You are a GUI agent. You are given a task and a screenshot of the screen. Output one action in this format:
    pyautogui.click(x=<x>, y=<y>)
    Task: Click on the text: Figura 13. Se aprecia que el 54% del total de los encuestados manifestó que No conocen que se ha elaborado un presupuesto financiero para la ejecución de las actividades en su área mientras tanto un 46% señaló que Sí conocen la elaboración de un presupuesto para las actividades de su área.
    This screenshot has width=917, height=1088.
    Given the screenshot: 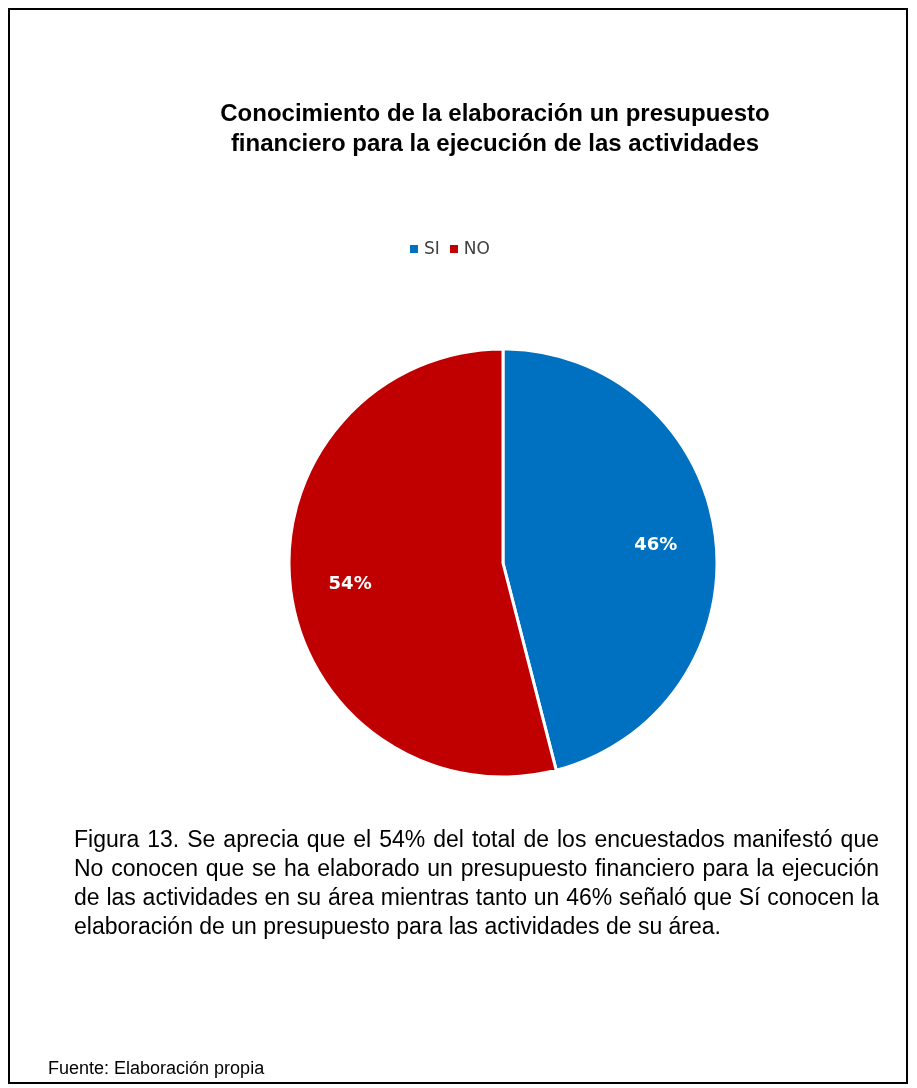 What is the action you would take?
    pyautogui.click(x=476, y=883)
    